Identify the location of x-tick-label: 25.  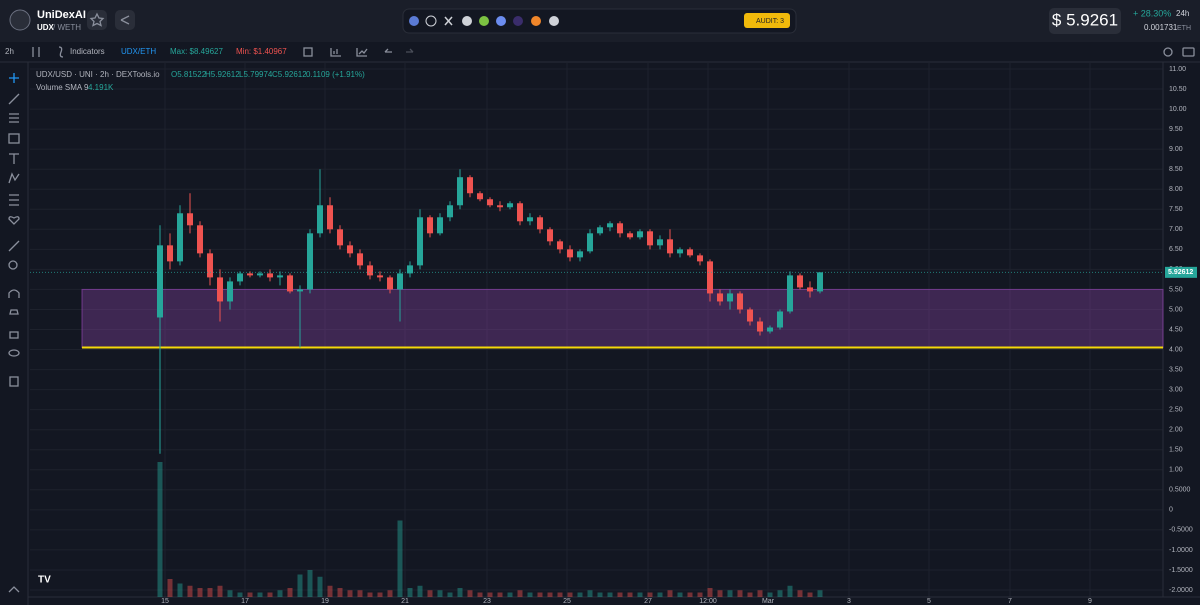
(567, 601).